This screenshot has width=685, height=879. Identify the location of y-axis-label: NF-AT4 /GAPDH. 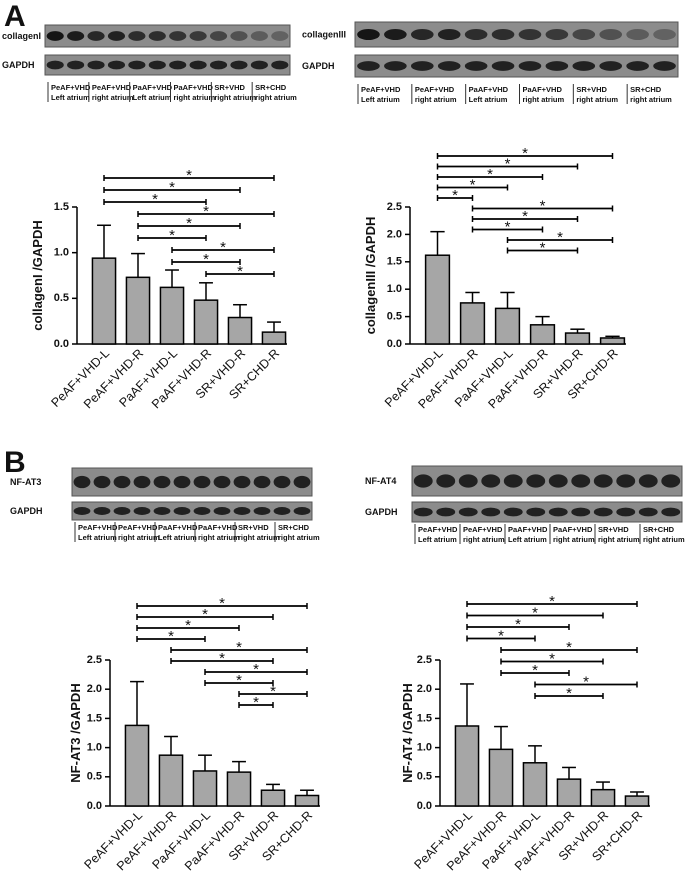
(407, 732).